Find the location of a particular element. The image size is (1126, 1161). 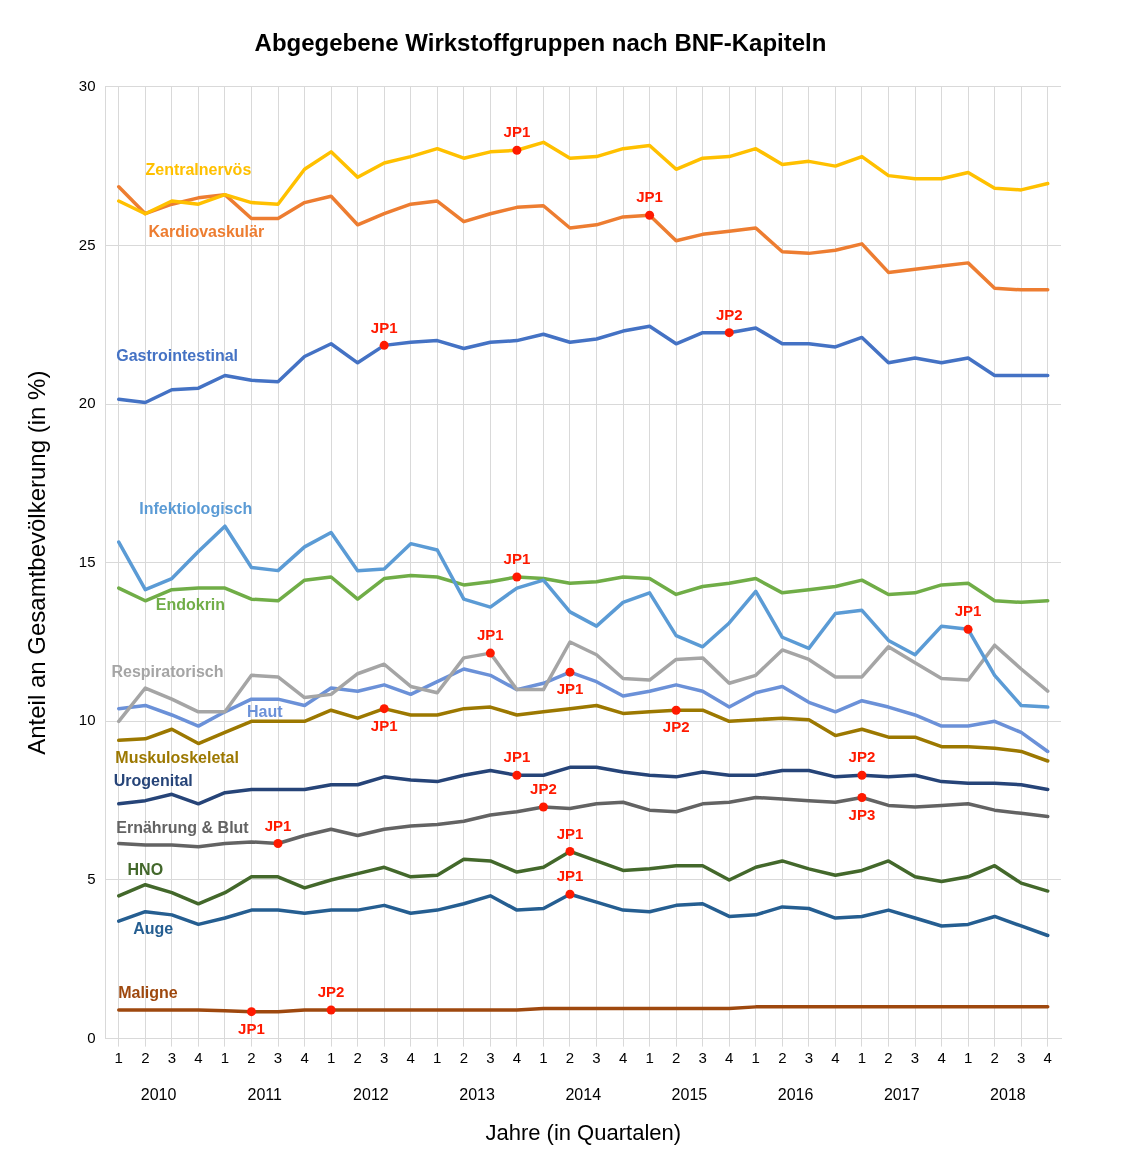

text: 2012 is located at coordinates (371, 1095).